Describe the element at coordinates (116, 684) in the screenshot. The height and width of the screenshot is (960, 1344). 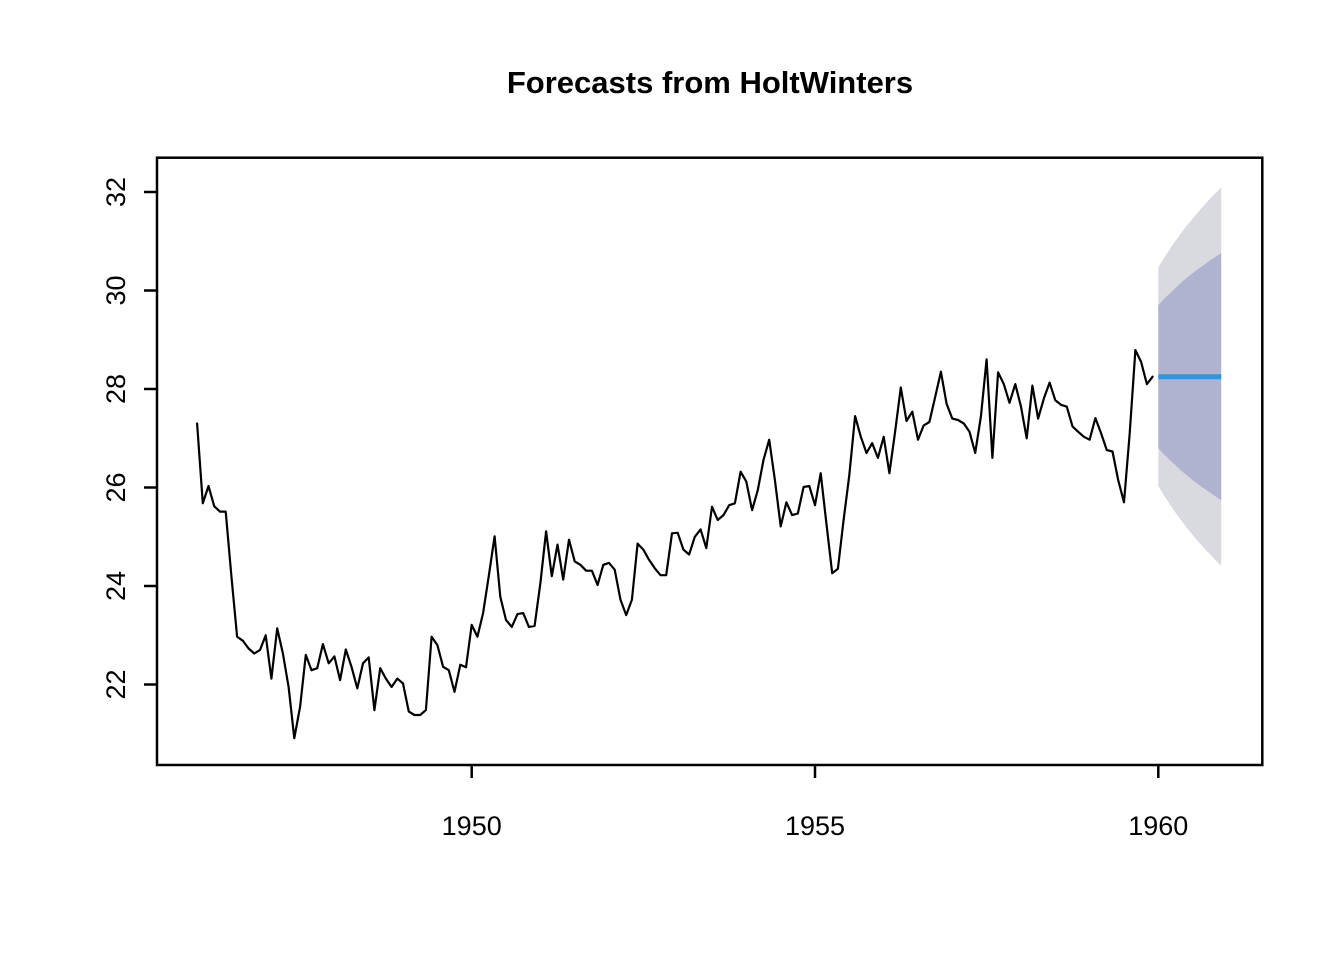
I see `y-tick-label: 22` at that location.